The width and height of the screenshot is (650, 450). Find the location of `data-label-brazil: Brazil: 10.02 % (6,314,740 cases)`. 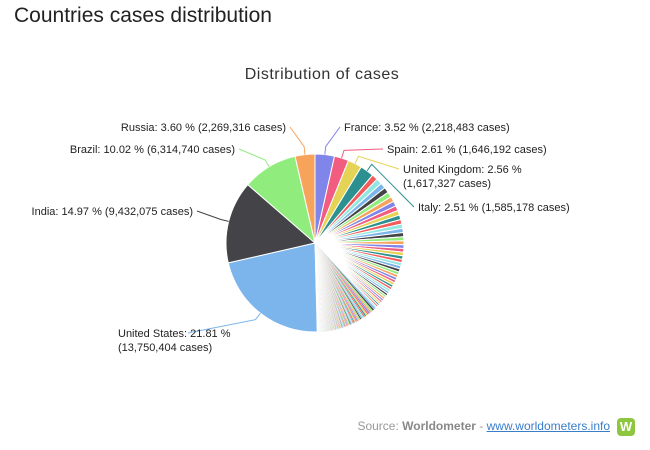

data-label-brazil: Brazil: 10.02 % (6,314,740 cases) is located at coordinates (152, 150).